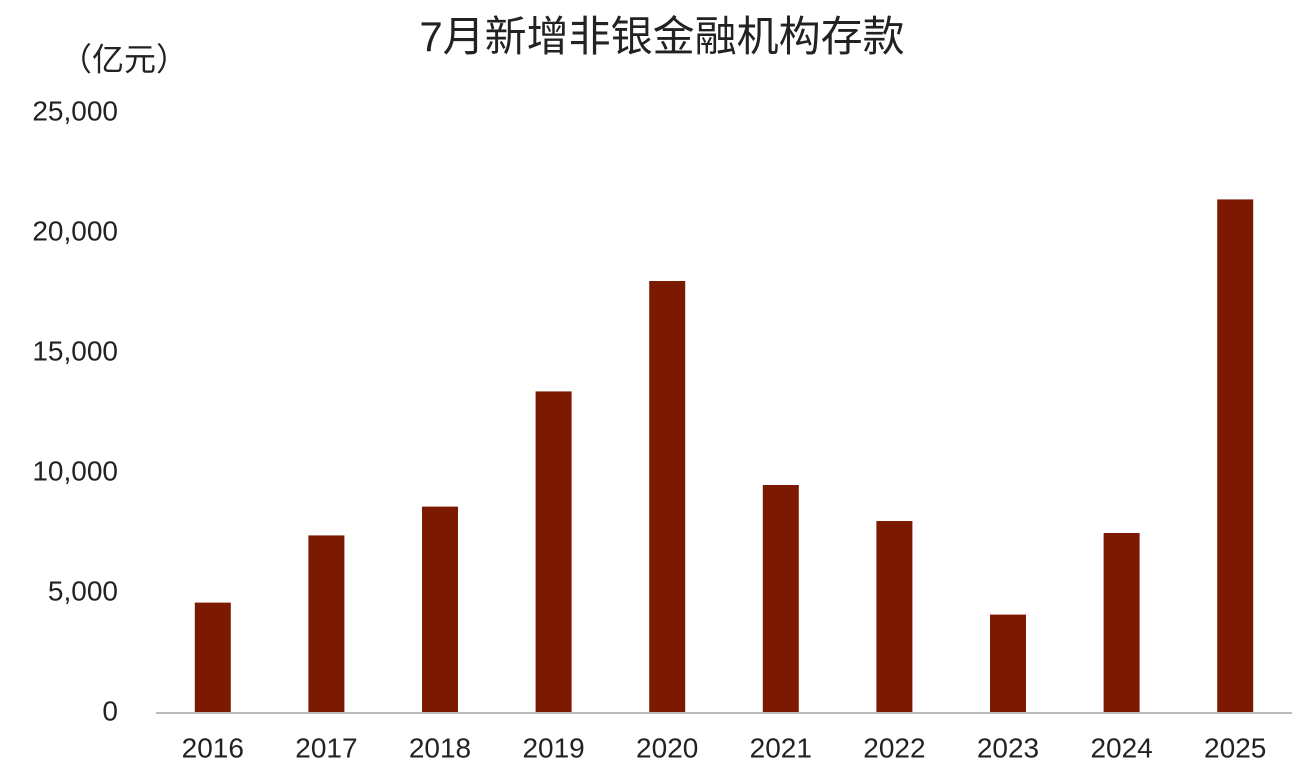 The height and width of the screenshot is (783, 1299). Describe the element at coordinates (440, 747) in the screenshot. I see `x-tick-label: 2018` at that location.